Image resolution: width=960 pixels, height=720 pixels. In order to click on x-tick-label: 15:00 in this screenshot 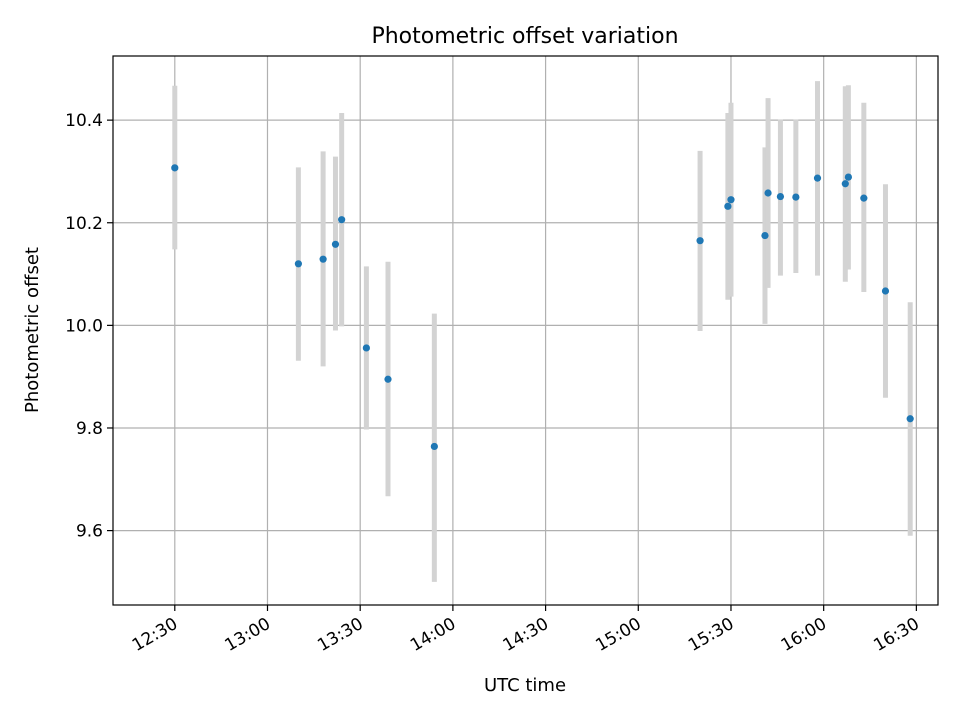, I will do `click(618, 635)`.